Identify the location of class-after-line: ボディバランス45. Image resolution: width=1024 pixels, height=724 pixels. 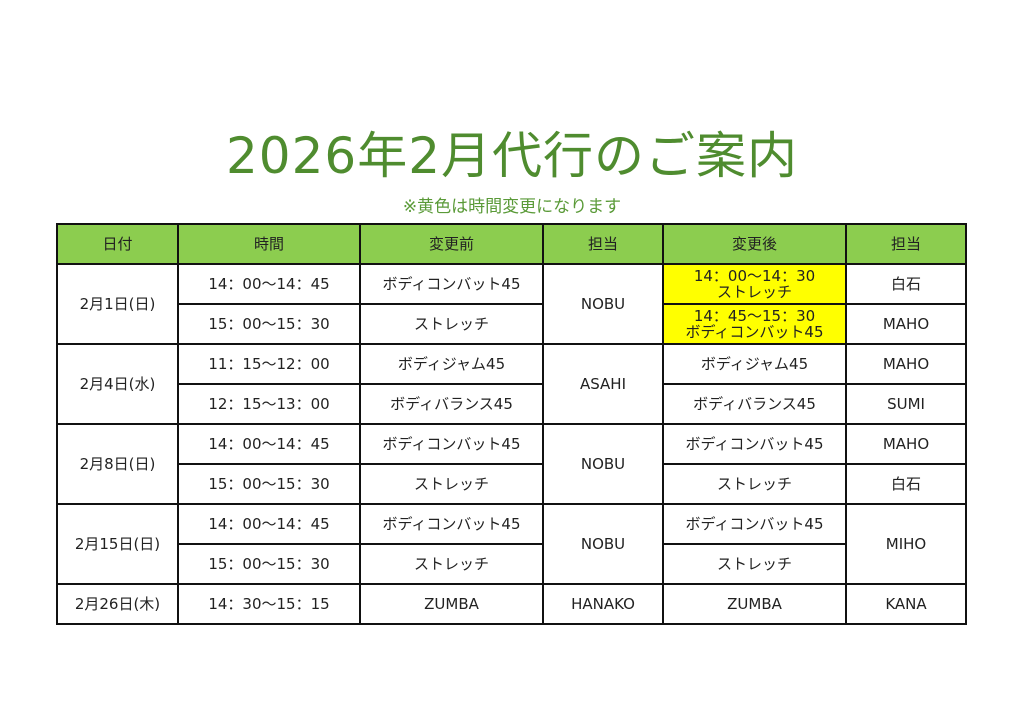
(754, 404).